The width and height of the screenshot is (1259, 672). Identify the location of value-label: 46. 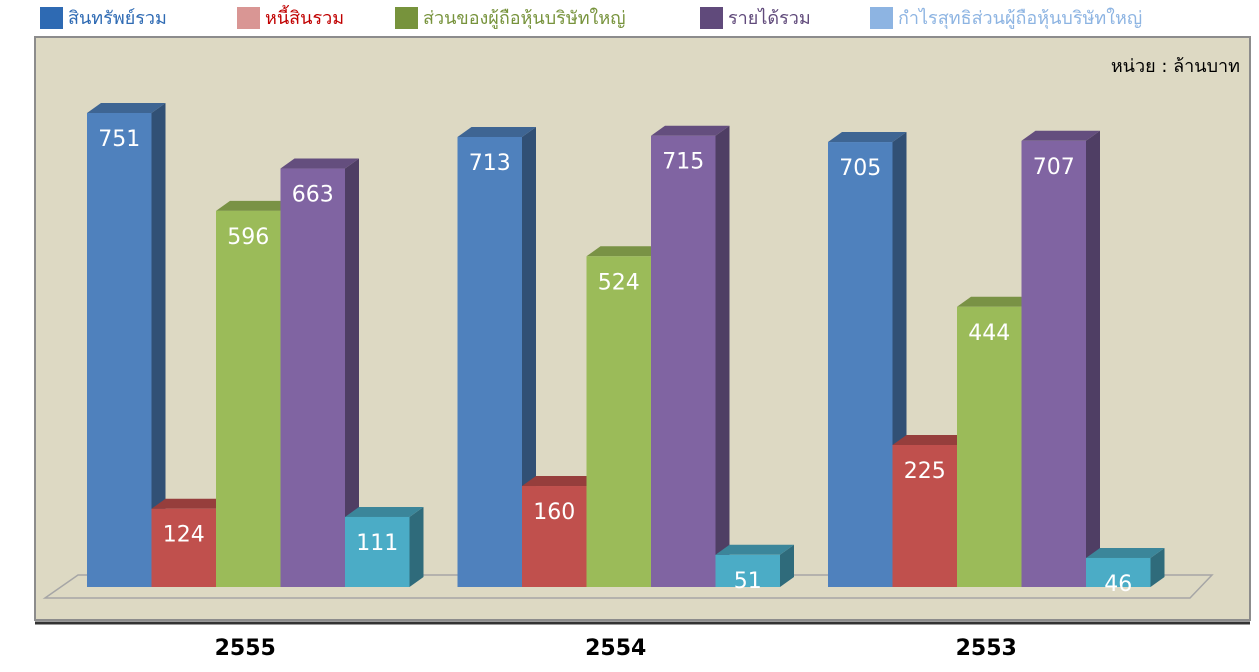
(1118, 584).